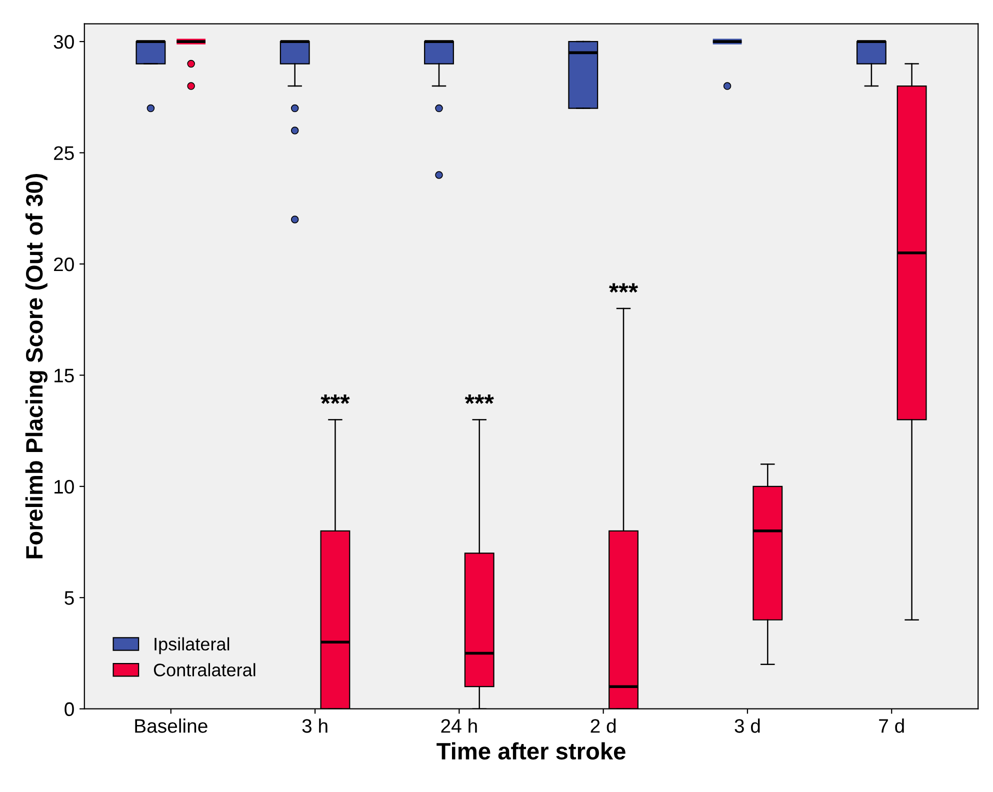 The height and width of the screenshot is (792, 993). I want to click on y-tick-label: 10, so click(64, 487).